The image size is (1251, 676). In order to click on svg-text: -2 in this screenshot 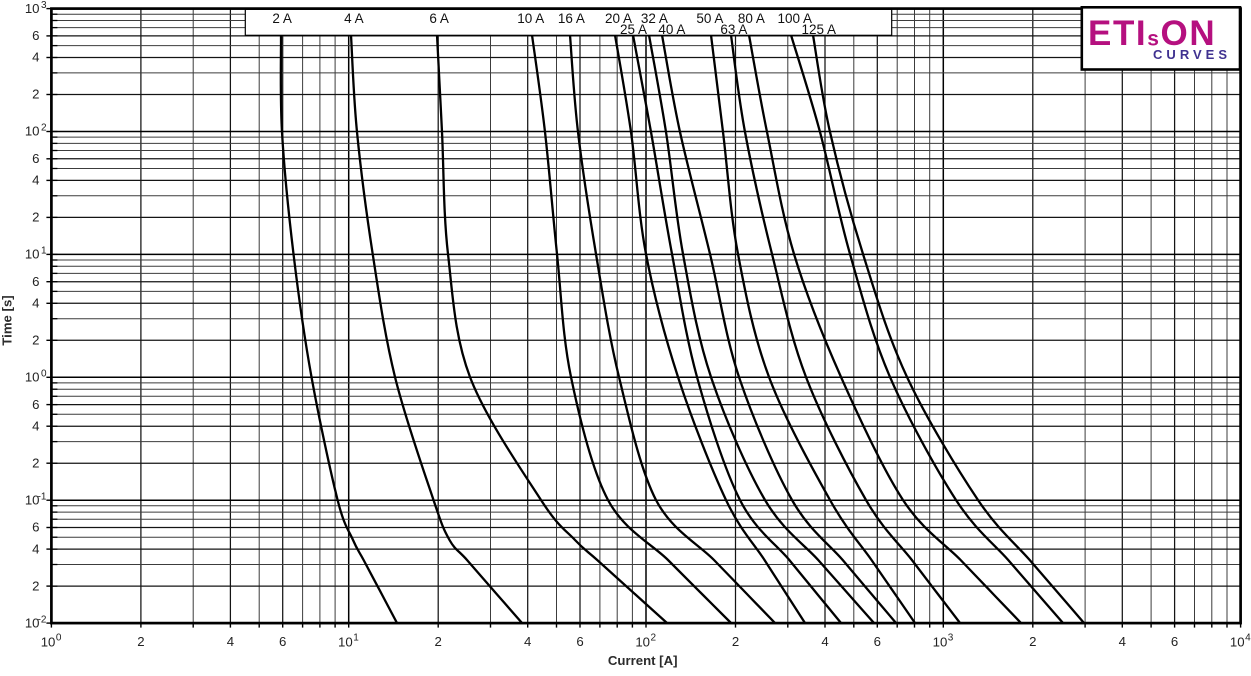, I will do `click(42, 619)`.